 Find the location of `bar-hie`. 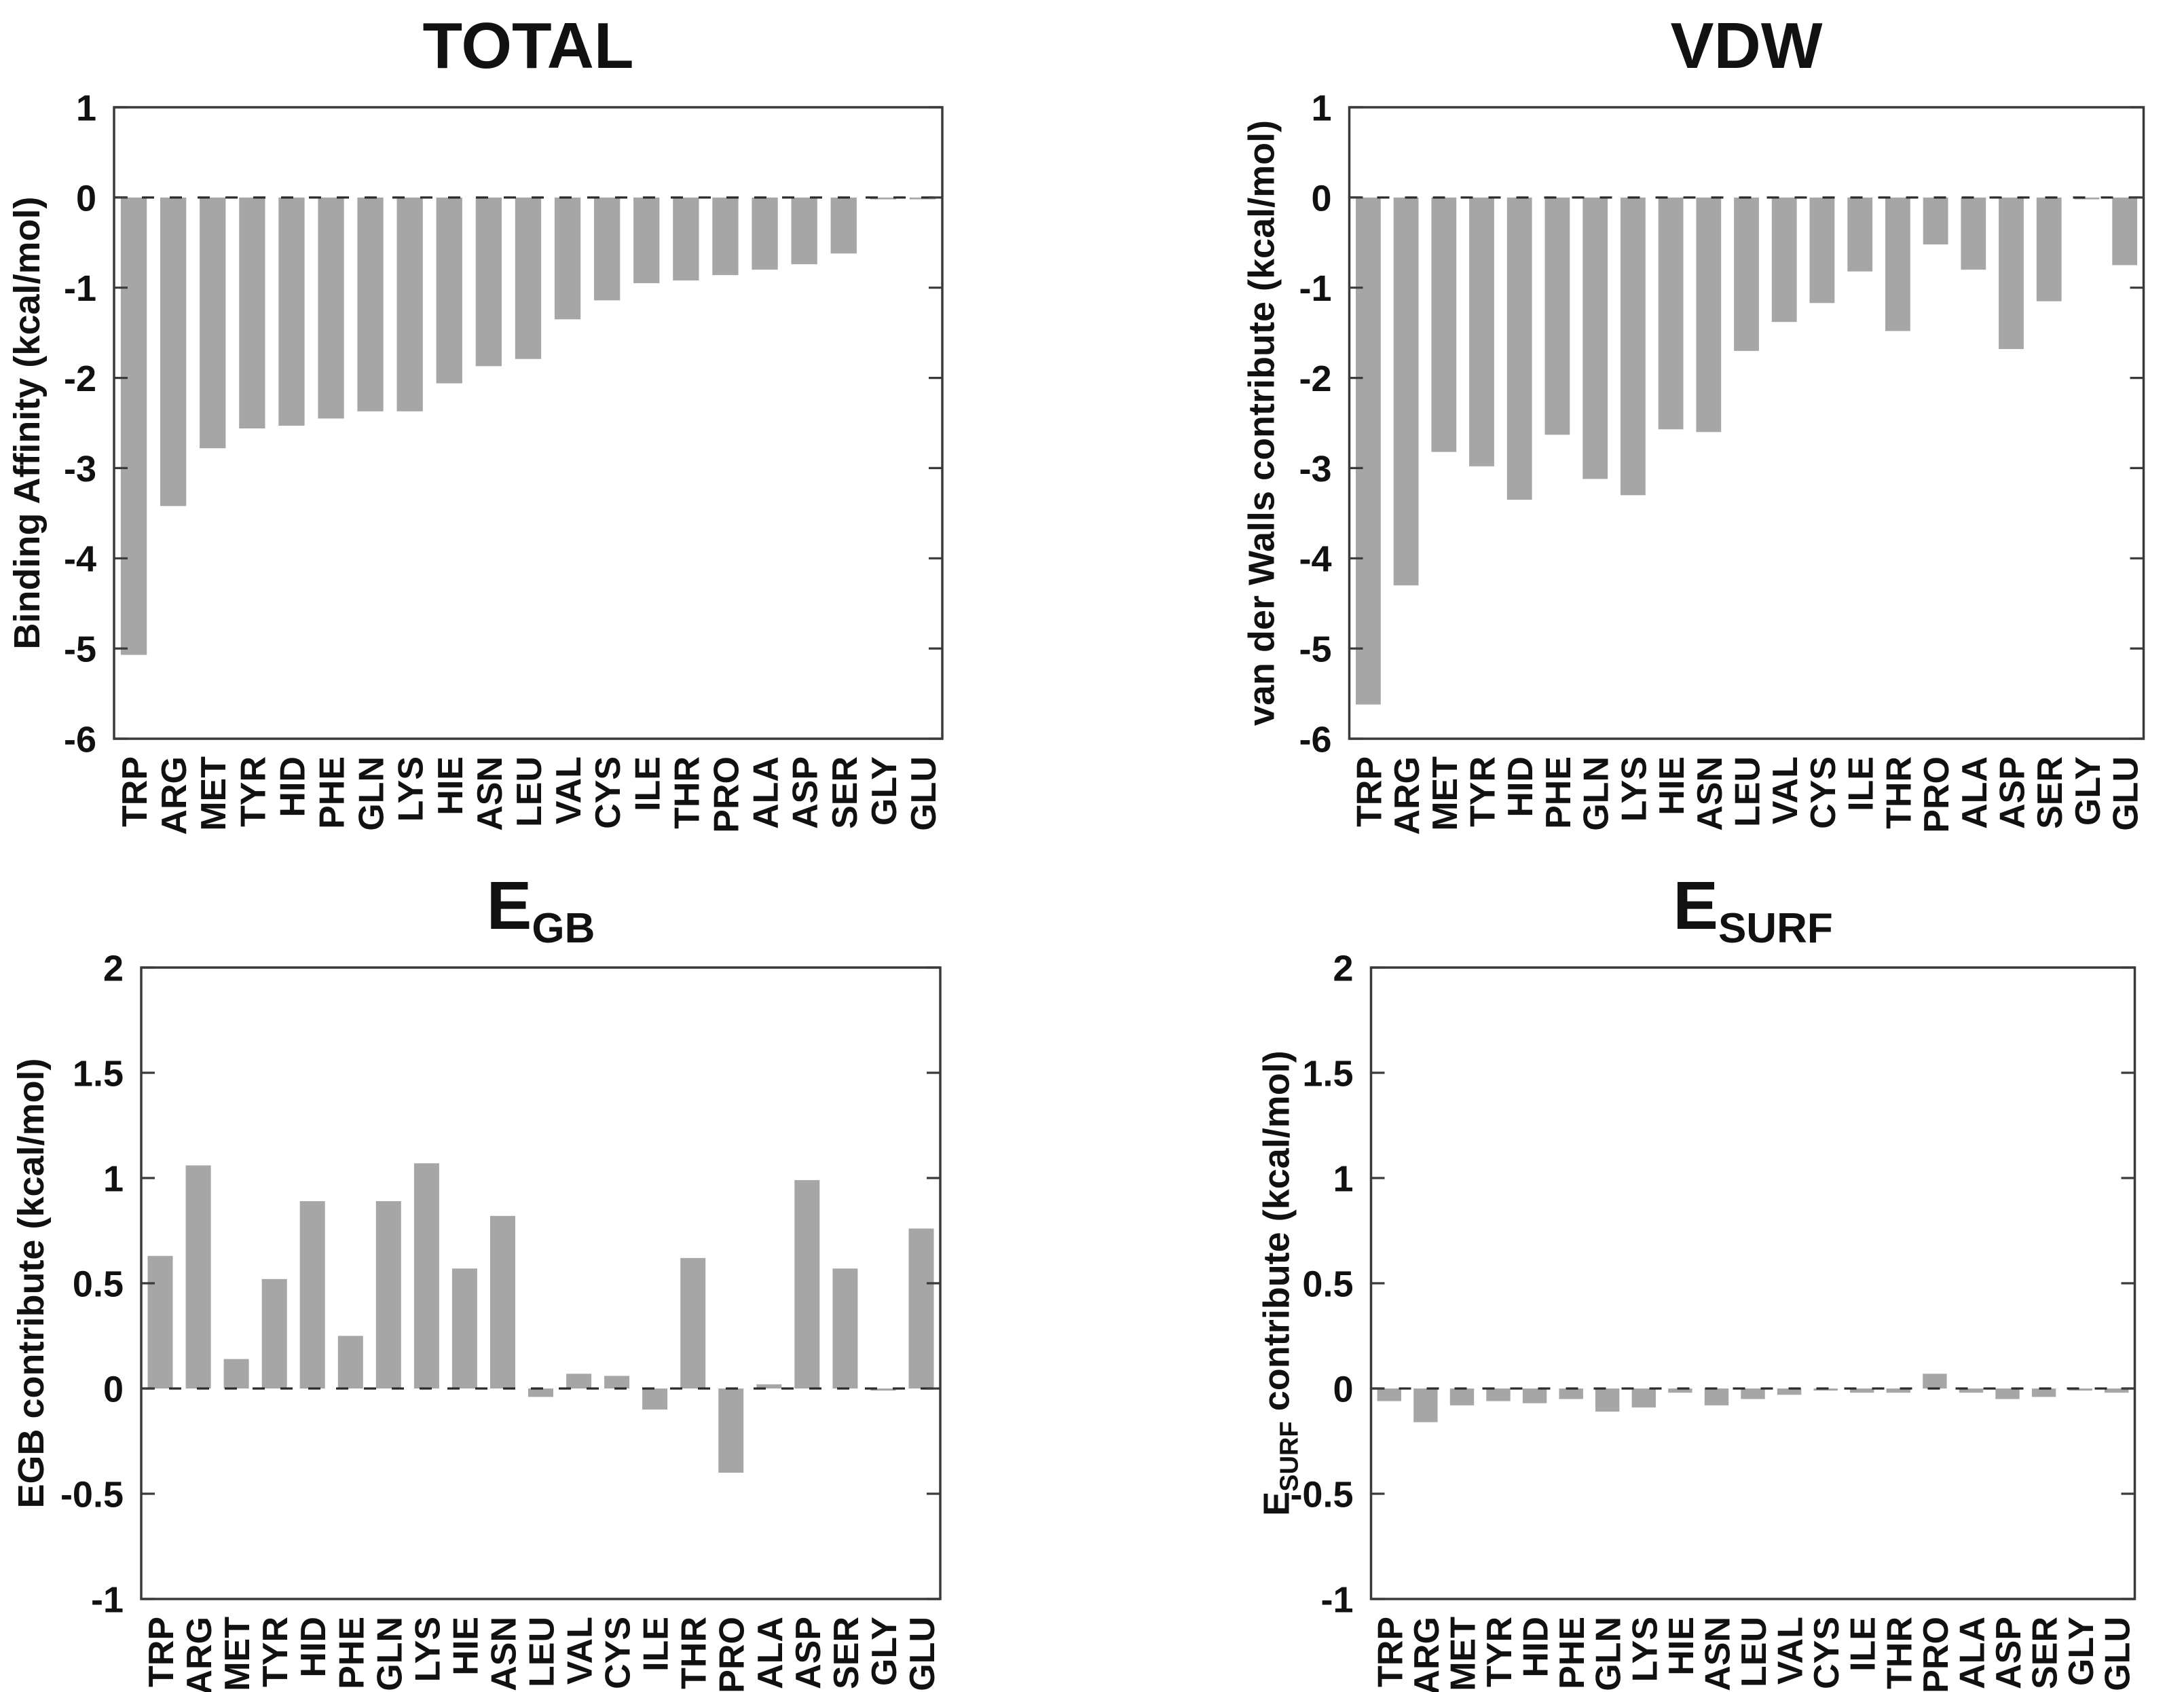

bar-hie is located at coordinates (1671, 313).